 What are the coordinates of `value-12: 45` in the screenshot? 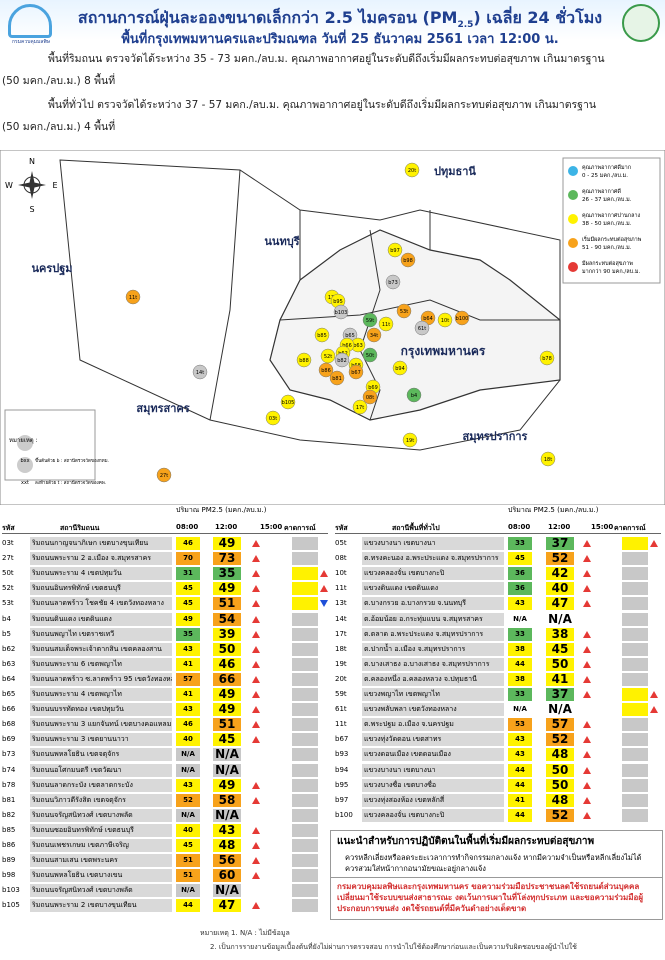 It's located at (560, 649).